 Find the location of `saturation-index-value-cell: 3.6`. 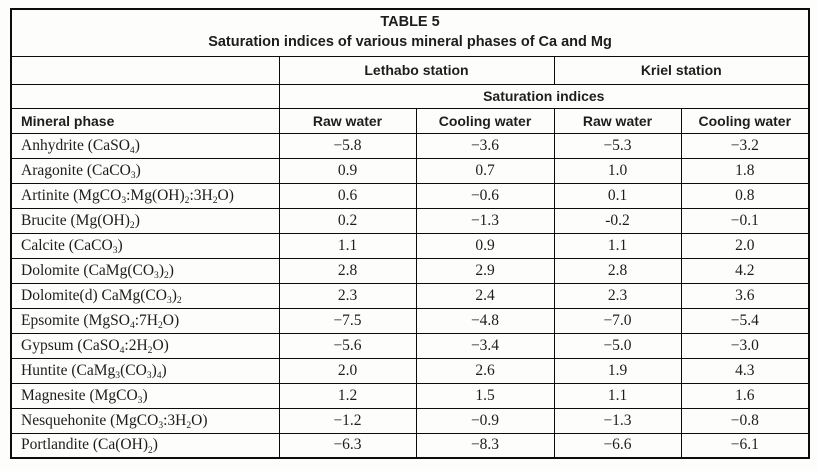

saturation-index-value-cell: 3.6 is located at coordinates (745, 295).